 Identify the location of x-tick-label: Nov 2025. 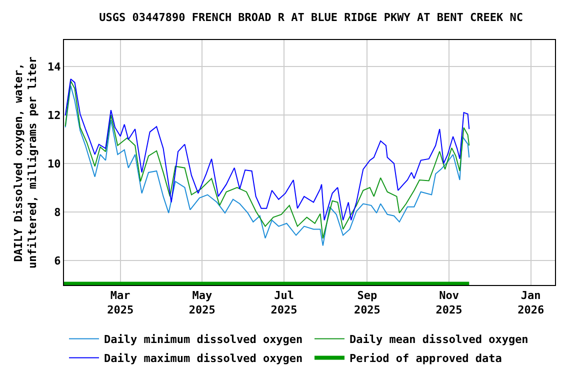
(449, 302).